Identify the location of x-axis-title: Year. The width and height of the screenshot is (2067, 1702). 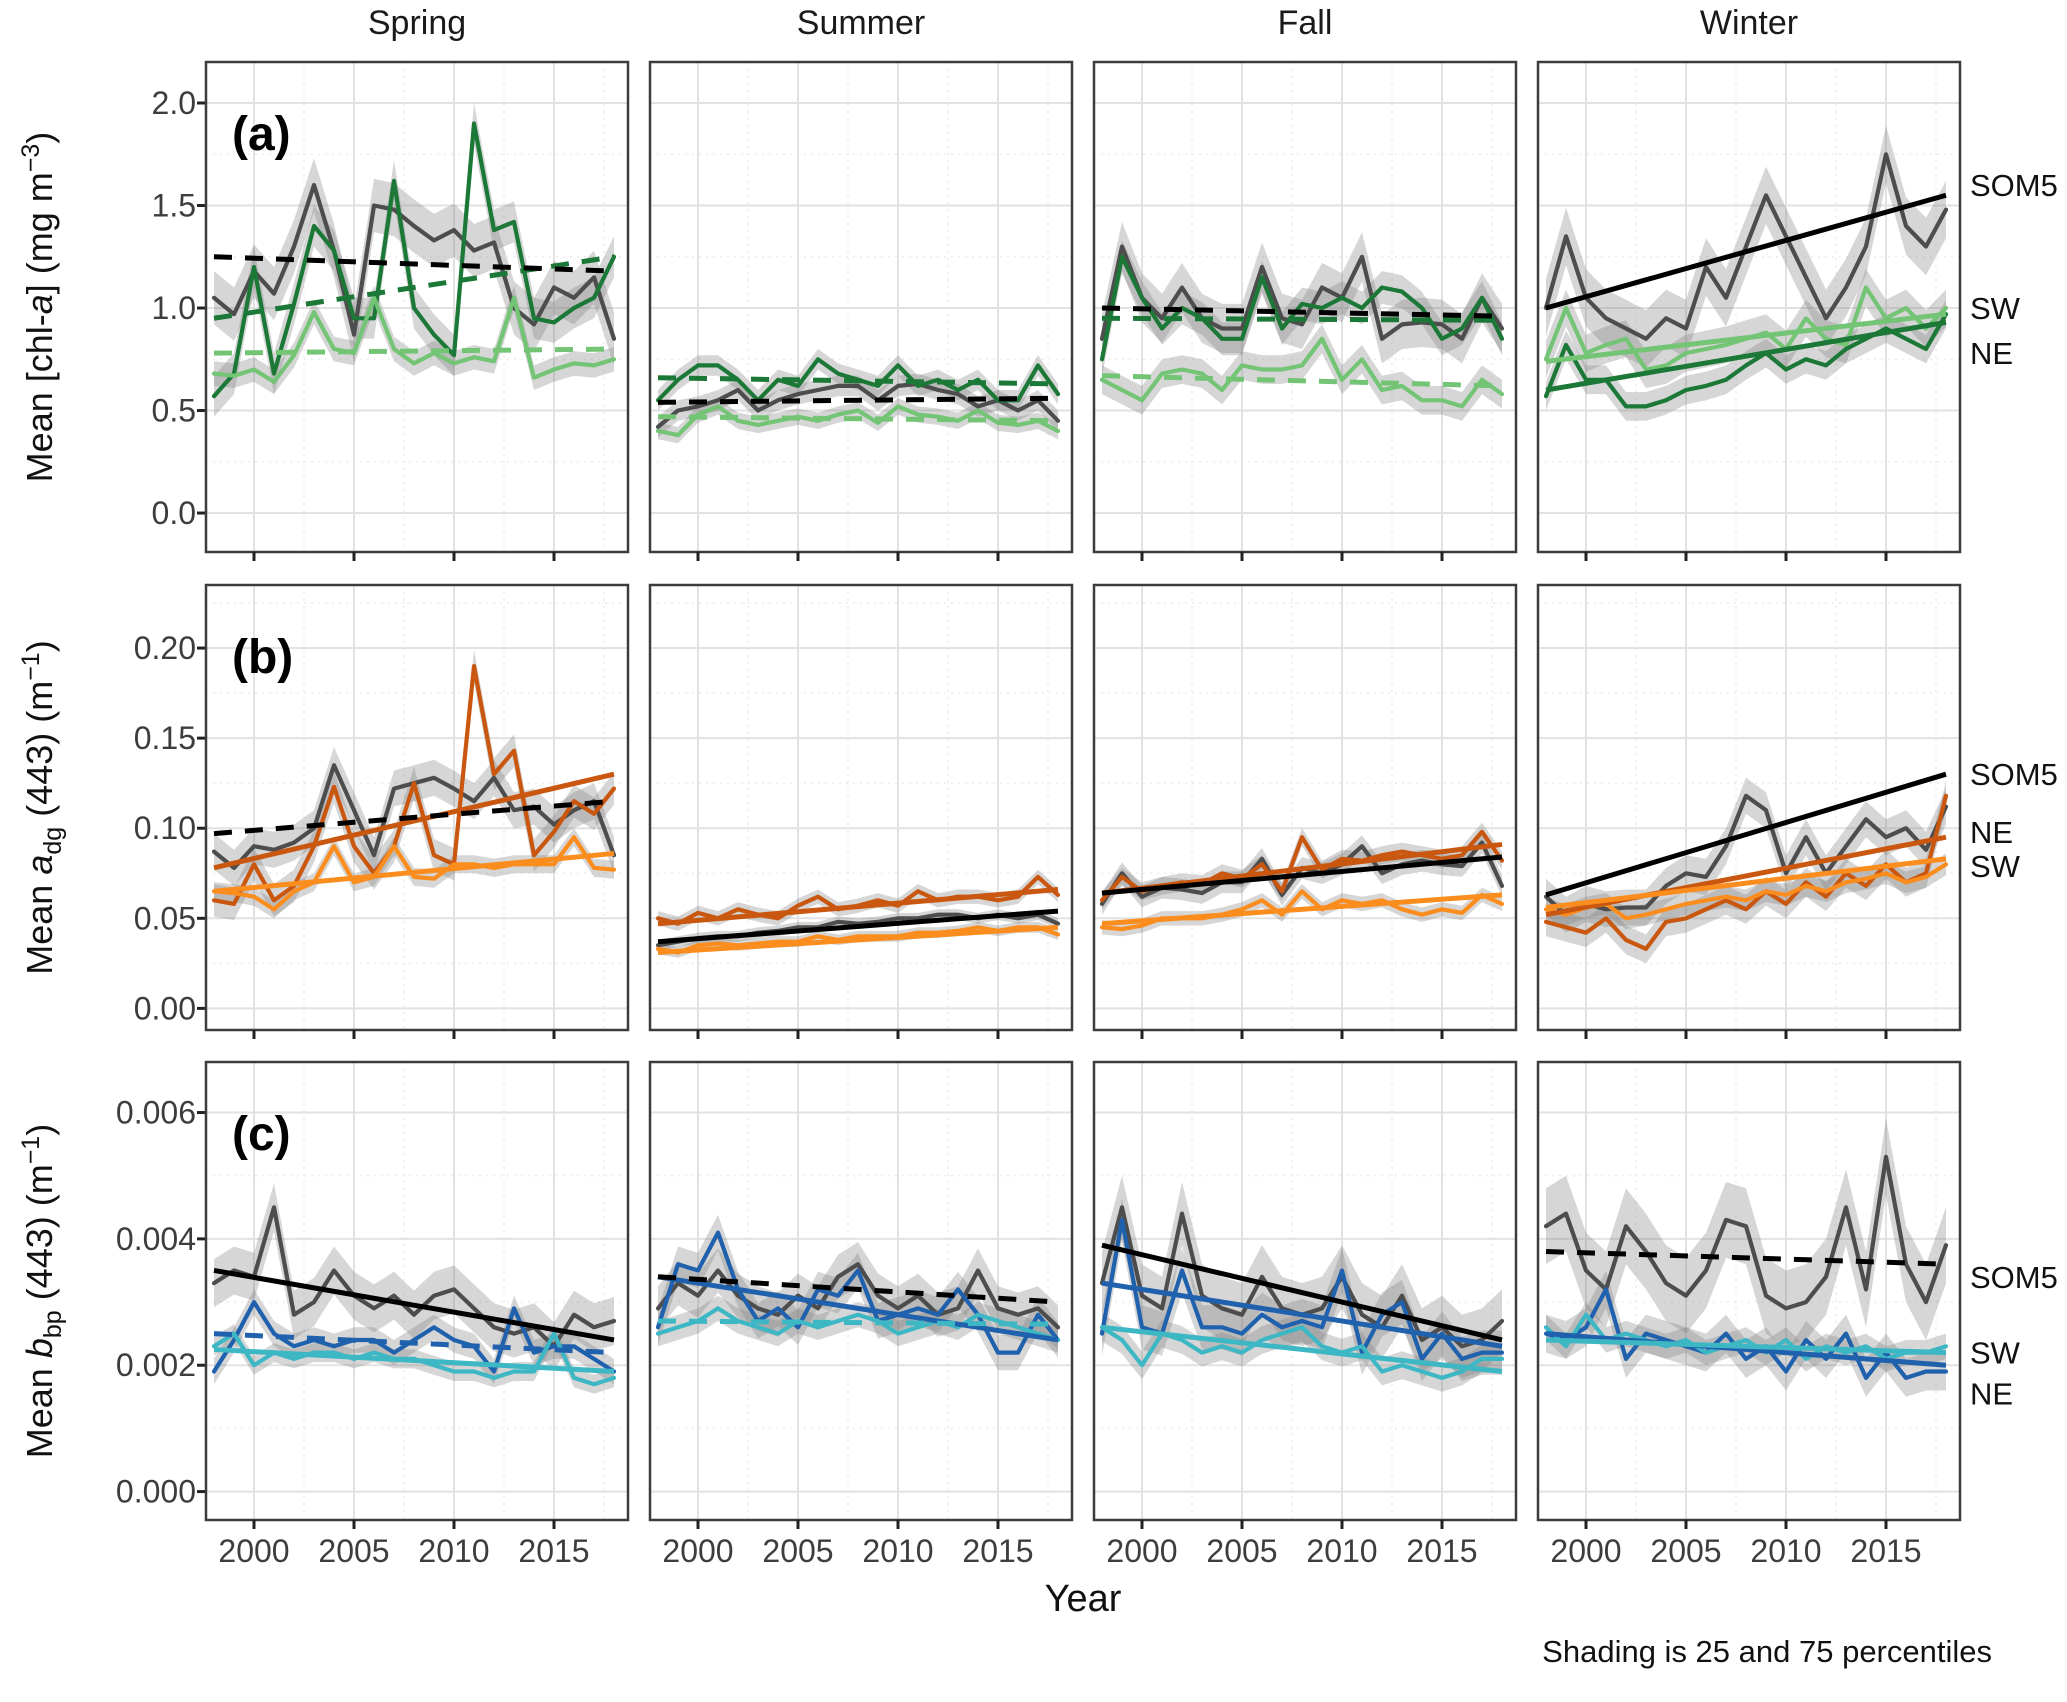
(1083, 1599).